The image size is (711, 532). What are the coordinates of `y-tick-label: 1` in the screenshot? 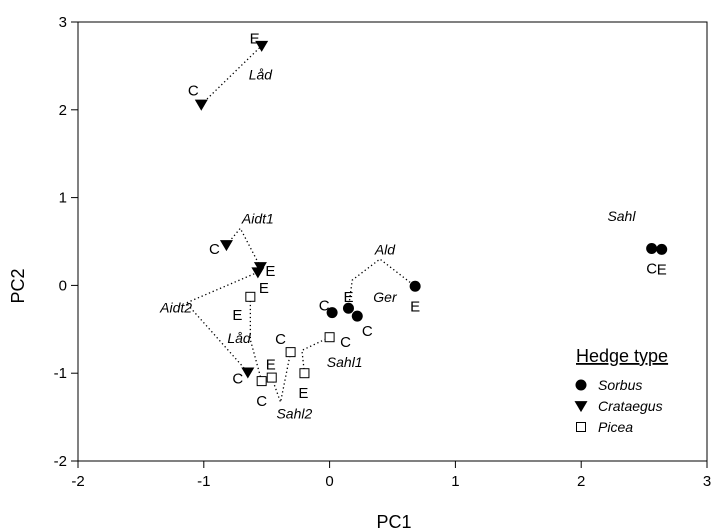 It's located at (63, 198).